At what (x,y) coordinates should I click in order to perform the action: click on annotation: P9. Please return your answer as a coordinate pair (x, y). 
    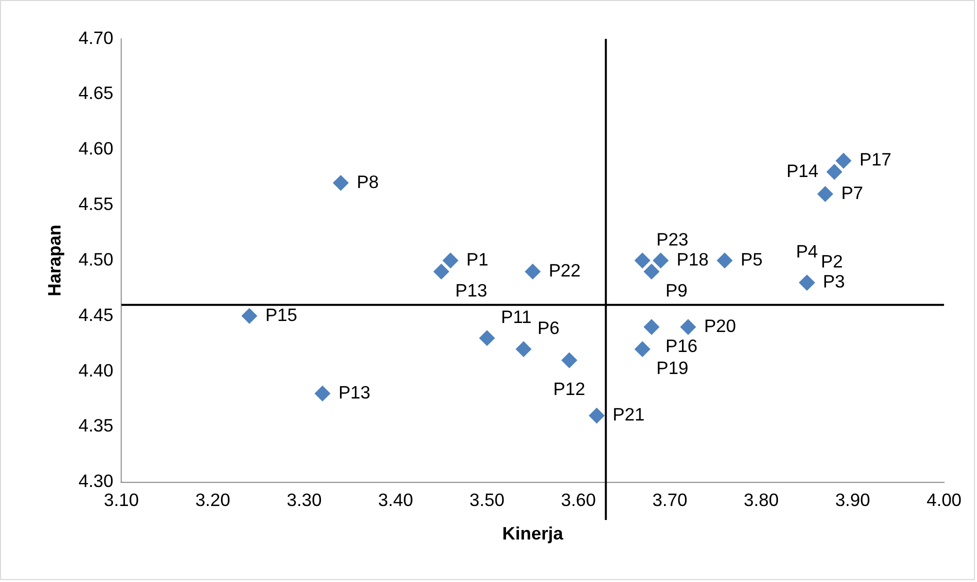
    Looking at the image, I should click on (677, 290).